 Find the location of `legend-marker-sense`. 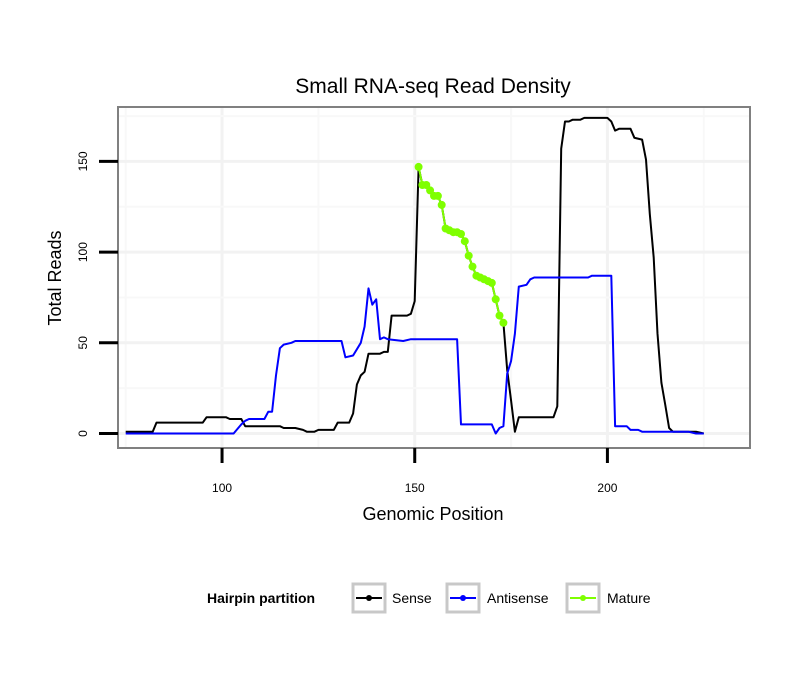

legend-marker-sense is located at coordinates (369, 598).